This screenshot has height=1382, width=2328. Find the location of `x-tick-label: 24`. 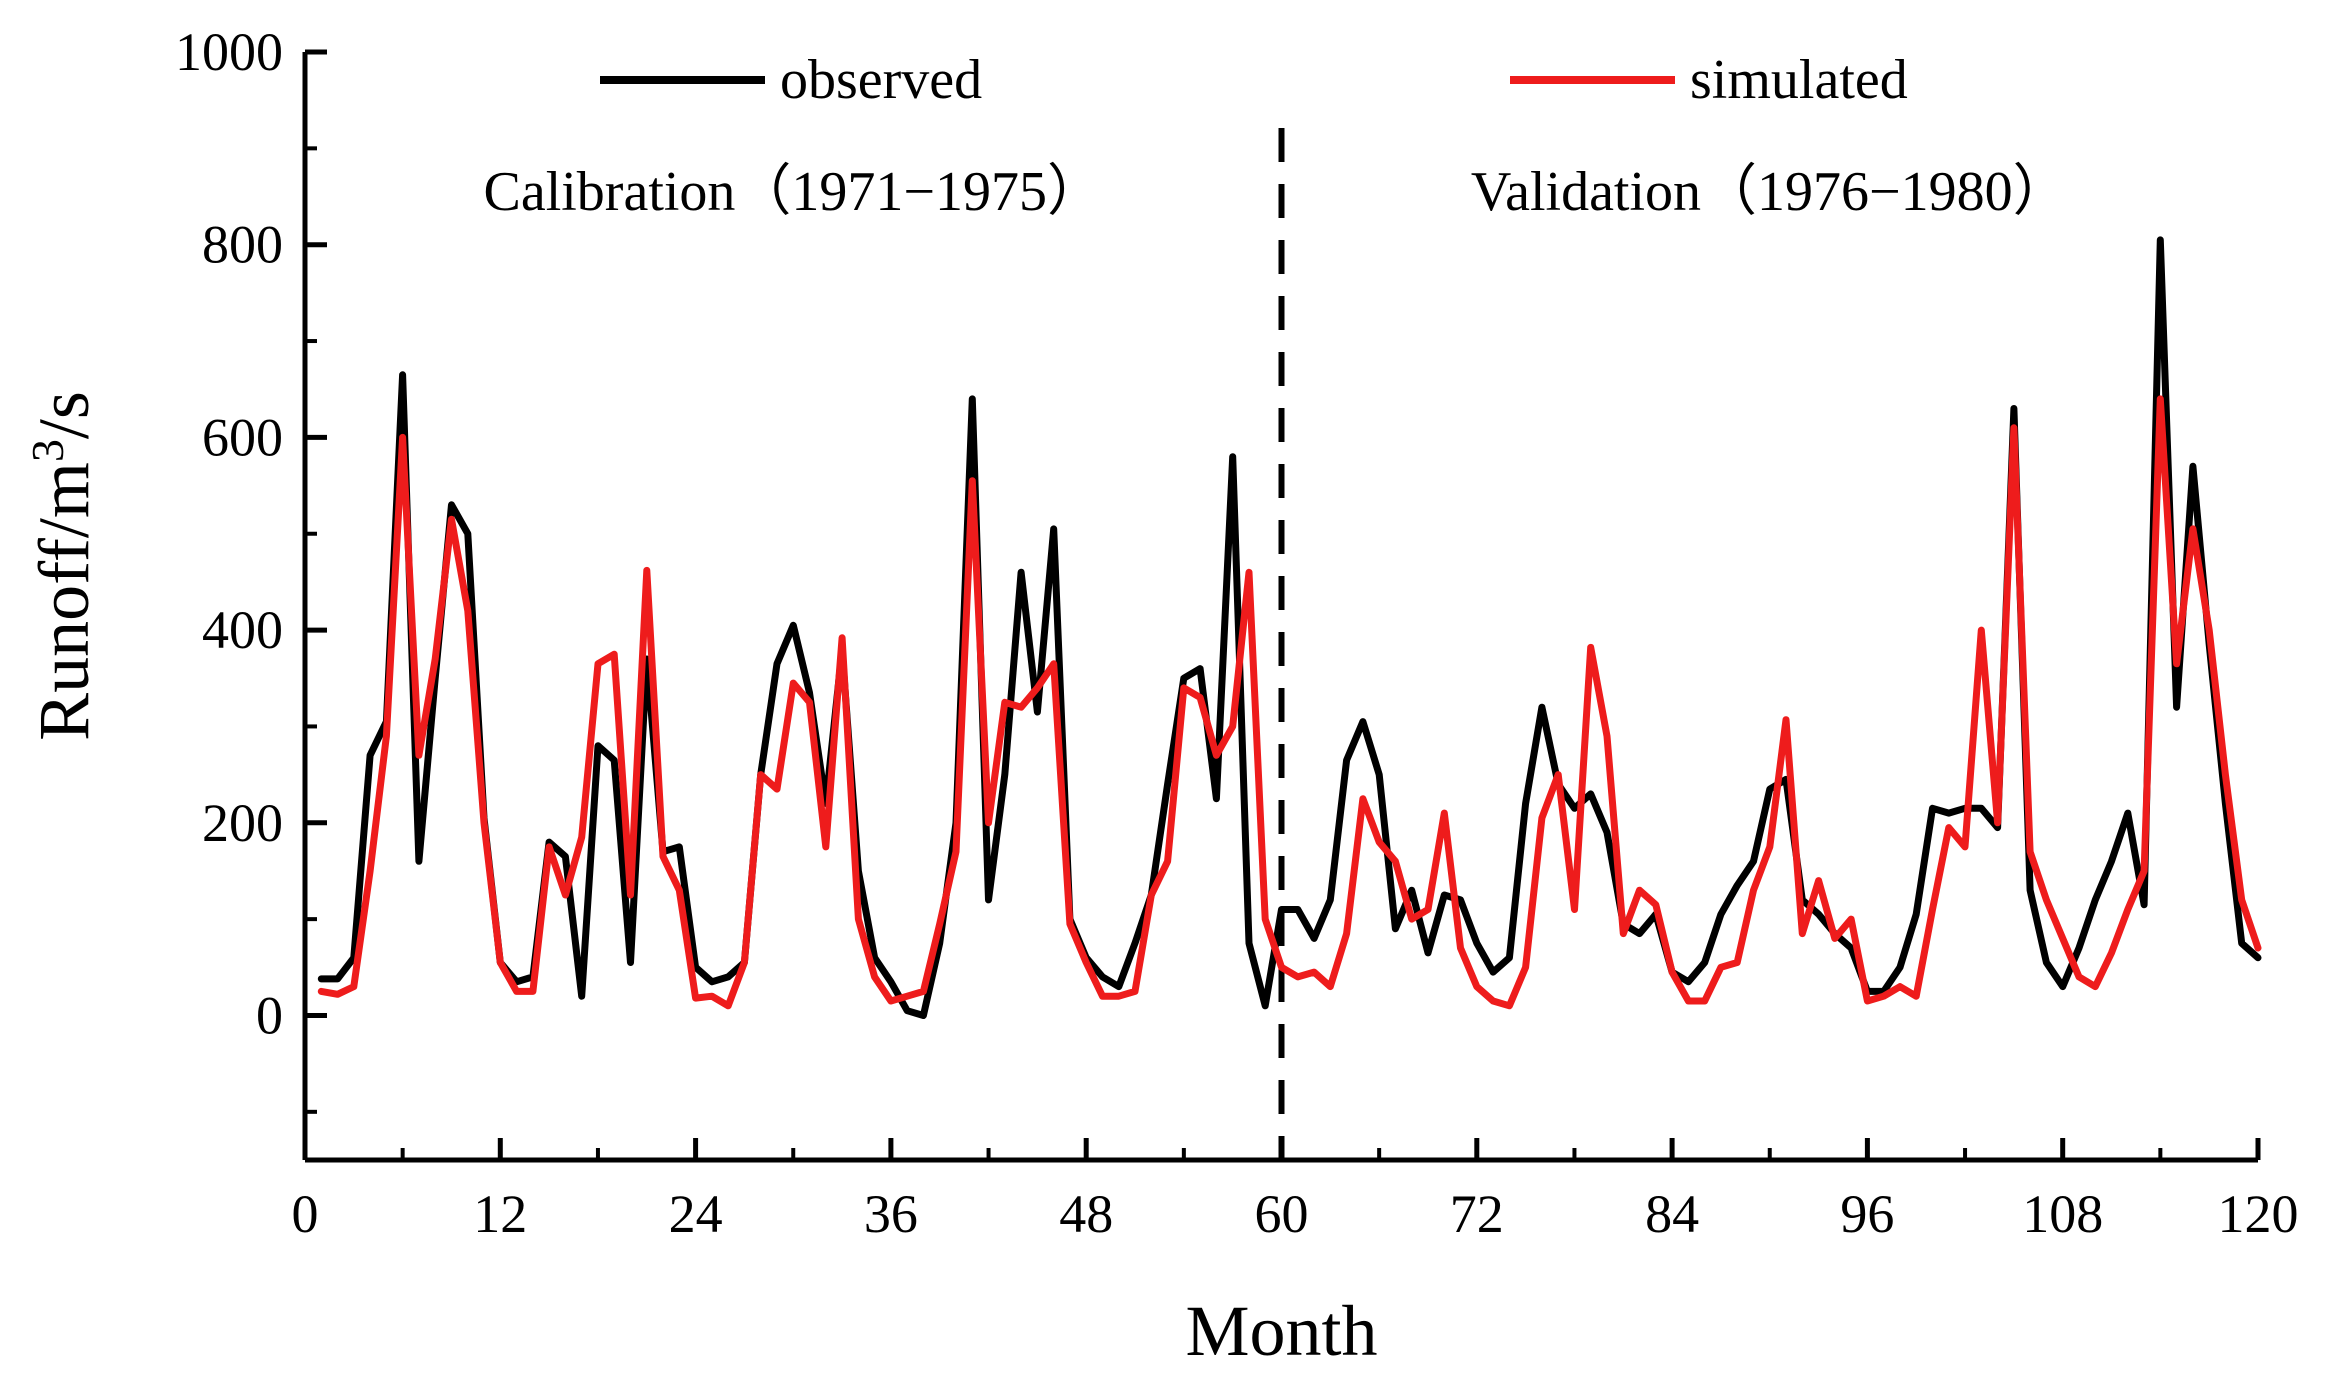

x-tick-label: 24 is located at coordinates (696, 1214).